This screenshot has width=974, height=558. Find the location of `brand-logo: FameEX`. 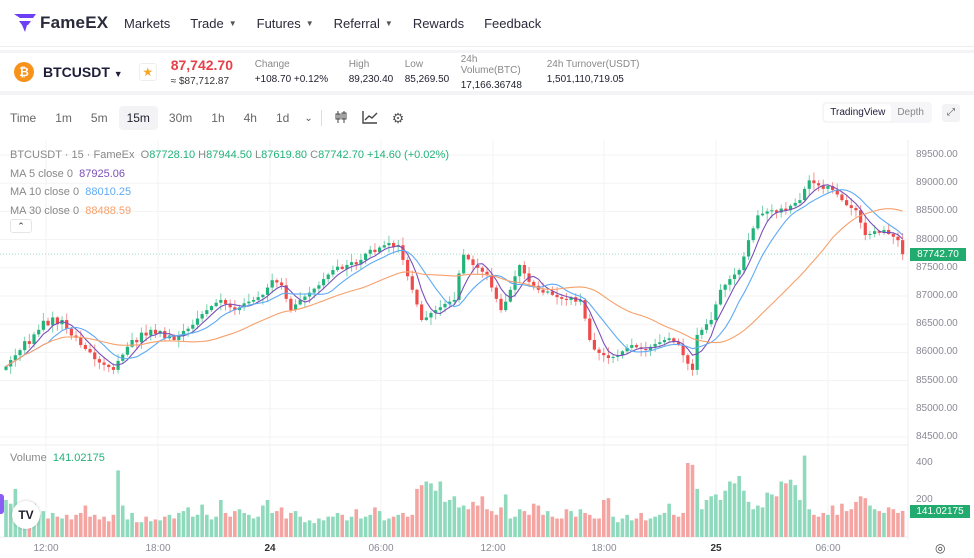

brand-logo: FameEX is located at coordinates (69, 23).